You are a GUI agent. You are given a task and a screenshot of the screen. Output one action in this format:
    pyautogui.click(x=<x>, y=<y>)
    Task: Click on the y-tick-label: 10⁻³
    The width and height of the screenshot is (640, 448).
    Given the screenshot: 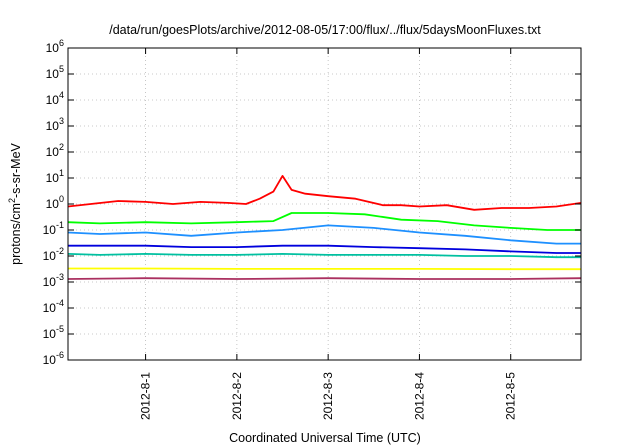 What is the action you would take?
    pyautogui.click(x=53, y=280)
    